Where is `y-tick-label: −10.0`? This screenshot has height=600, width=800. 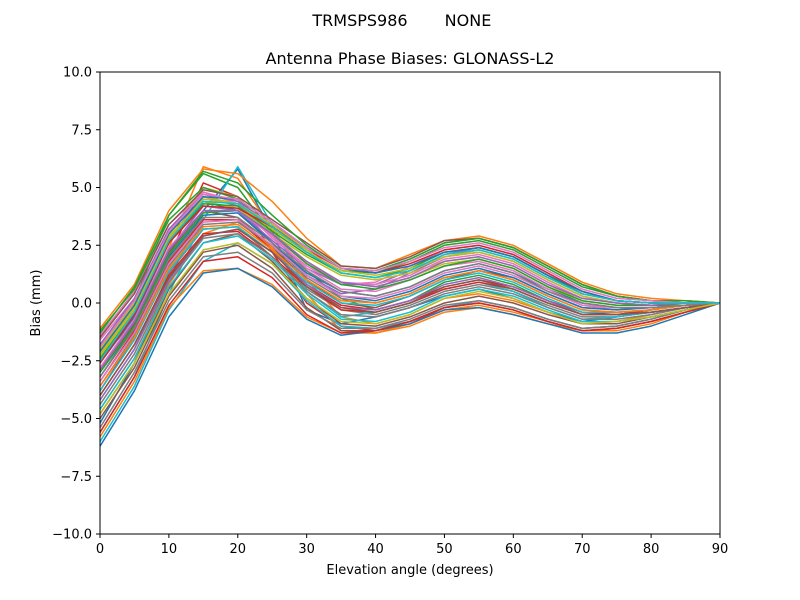 y-tick-label: −10.0 is located at coordinates (72, 535).